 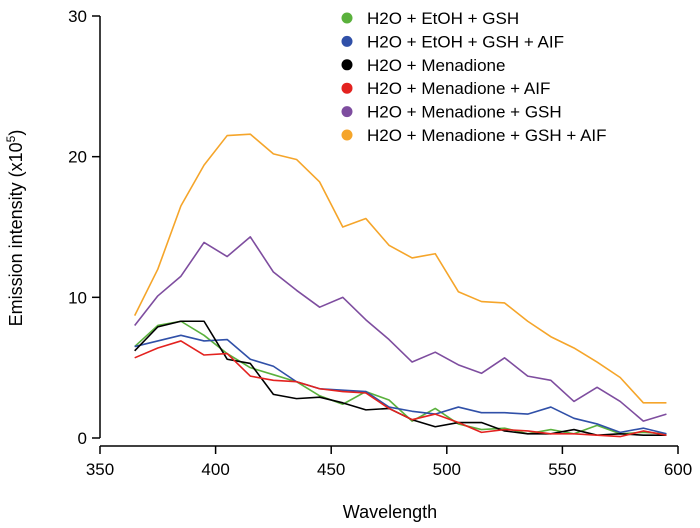 What do you see at coordinates (400, 389) in the screenshot?
I see `series-line-h2o-menadione-aif` at bounding box center [400, 389].